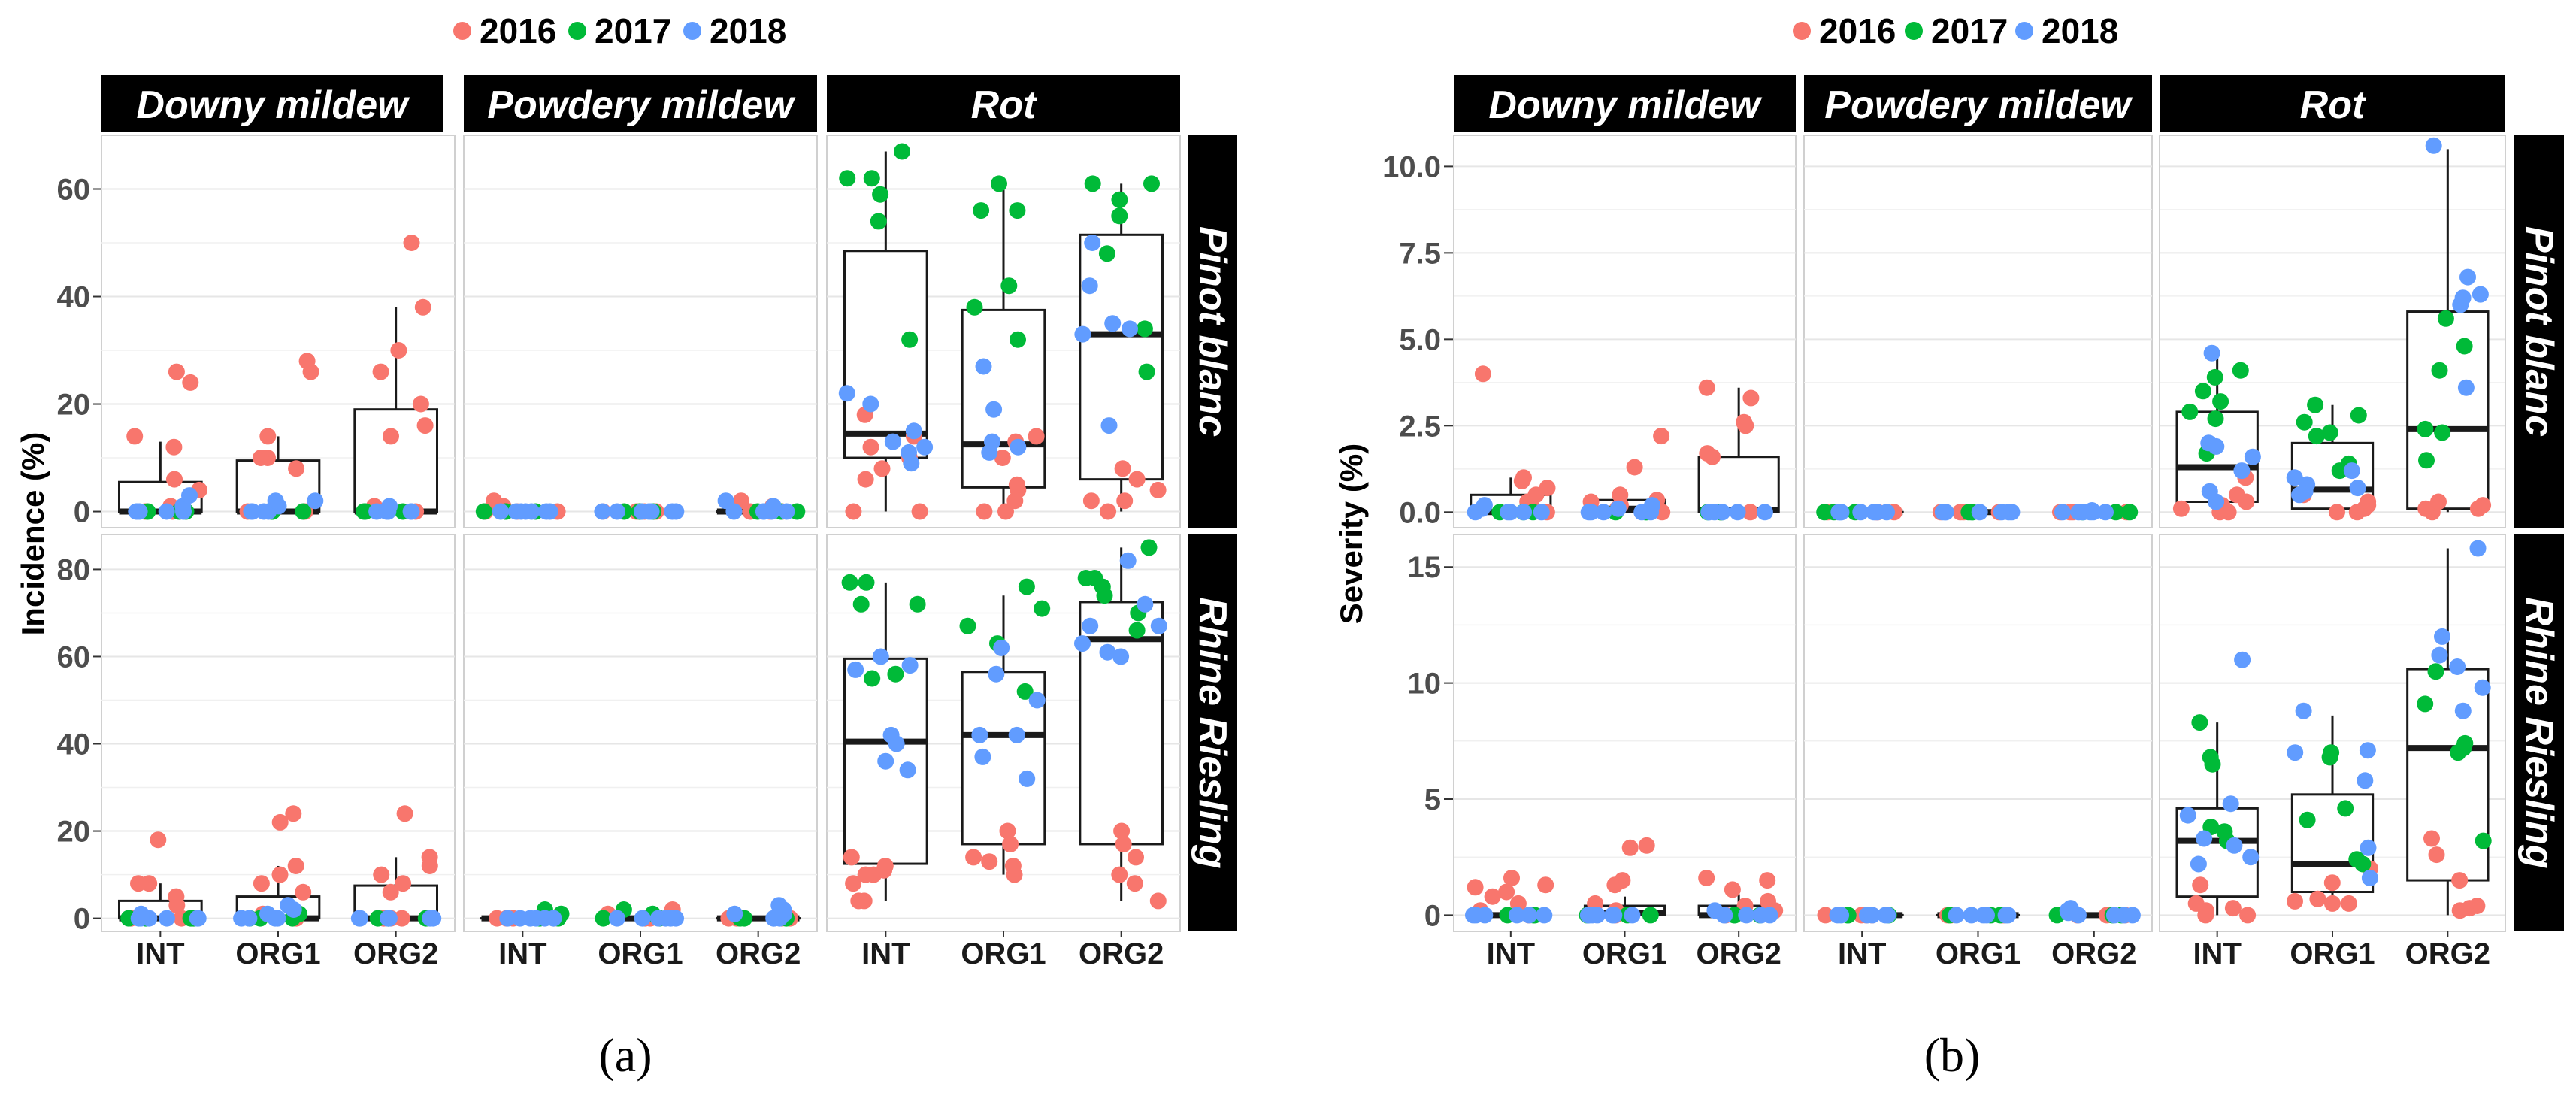  I want to click on x-tick-label-b-rot-org2: ORG2, so click(2447, 954).